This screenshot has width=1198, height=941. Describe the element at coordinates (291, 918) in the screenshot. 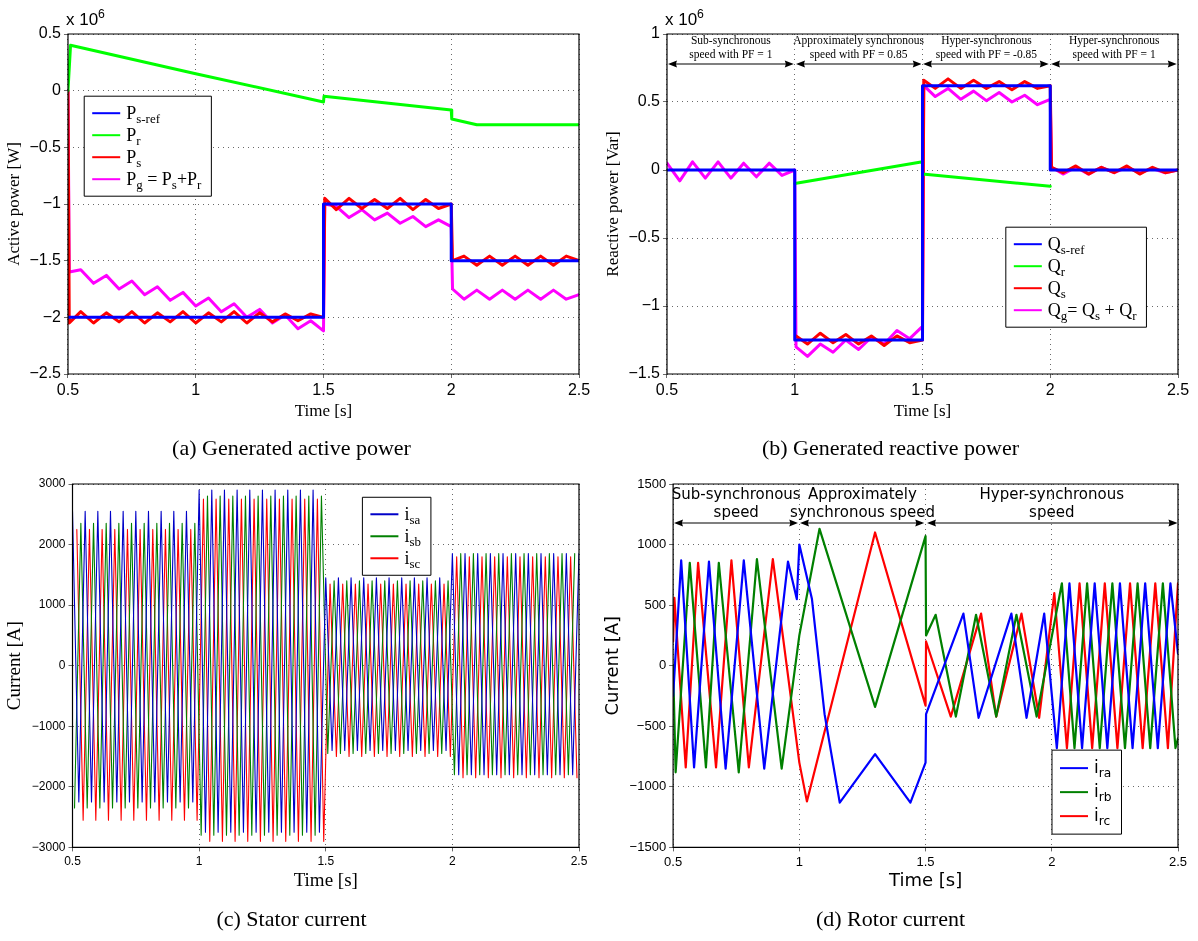

I see `text: (c) Stator current` at that location.